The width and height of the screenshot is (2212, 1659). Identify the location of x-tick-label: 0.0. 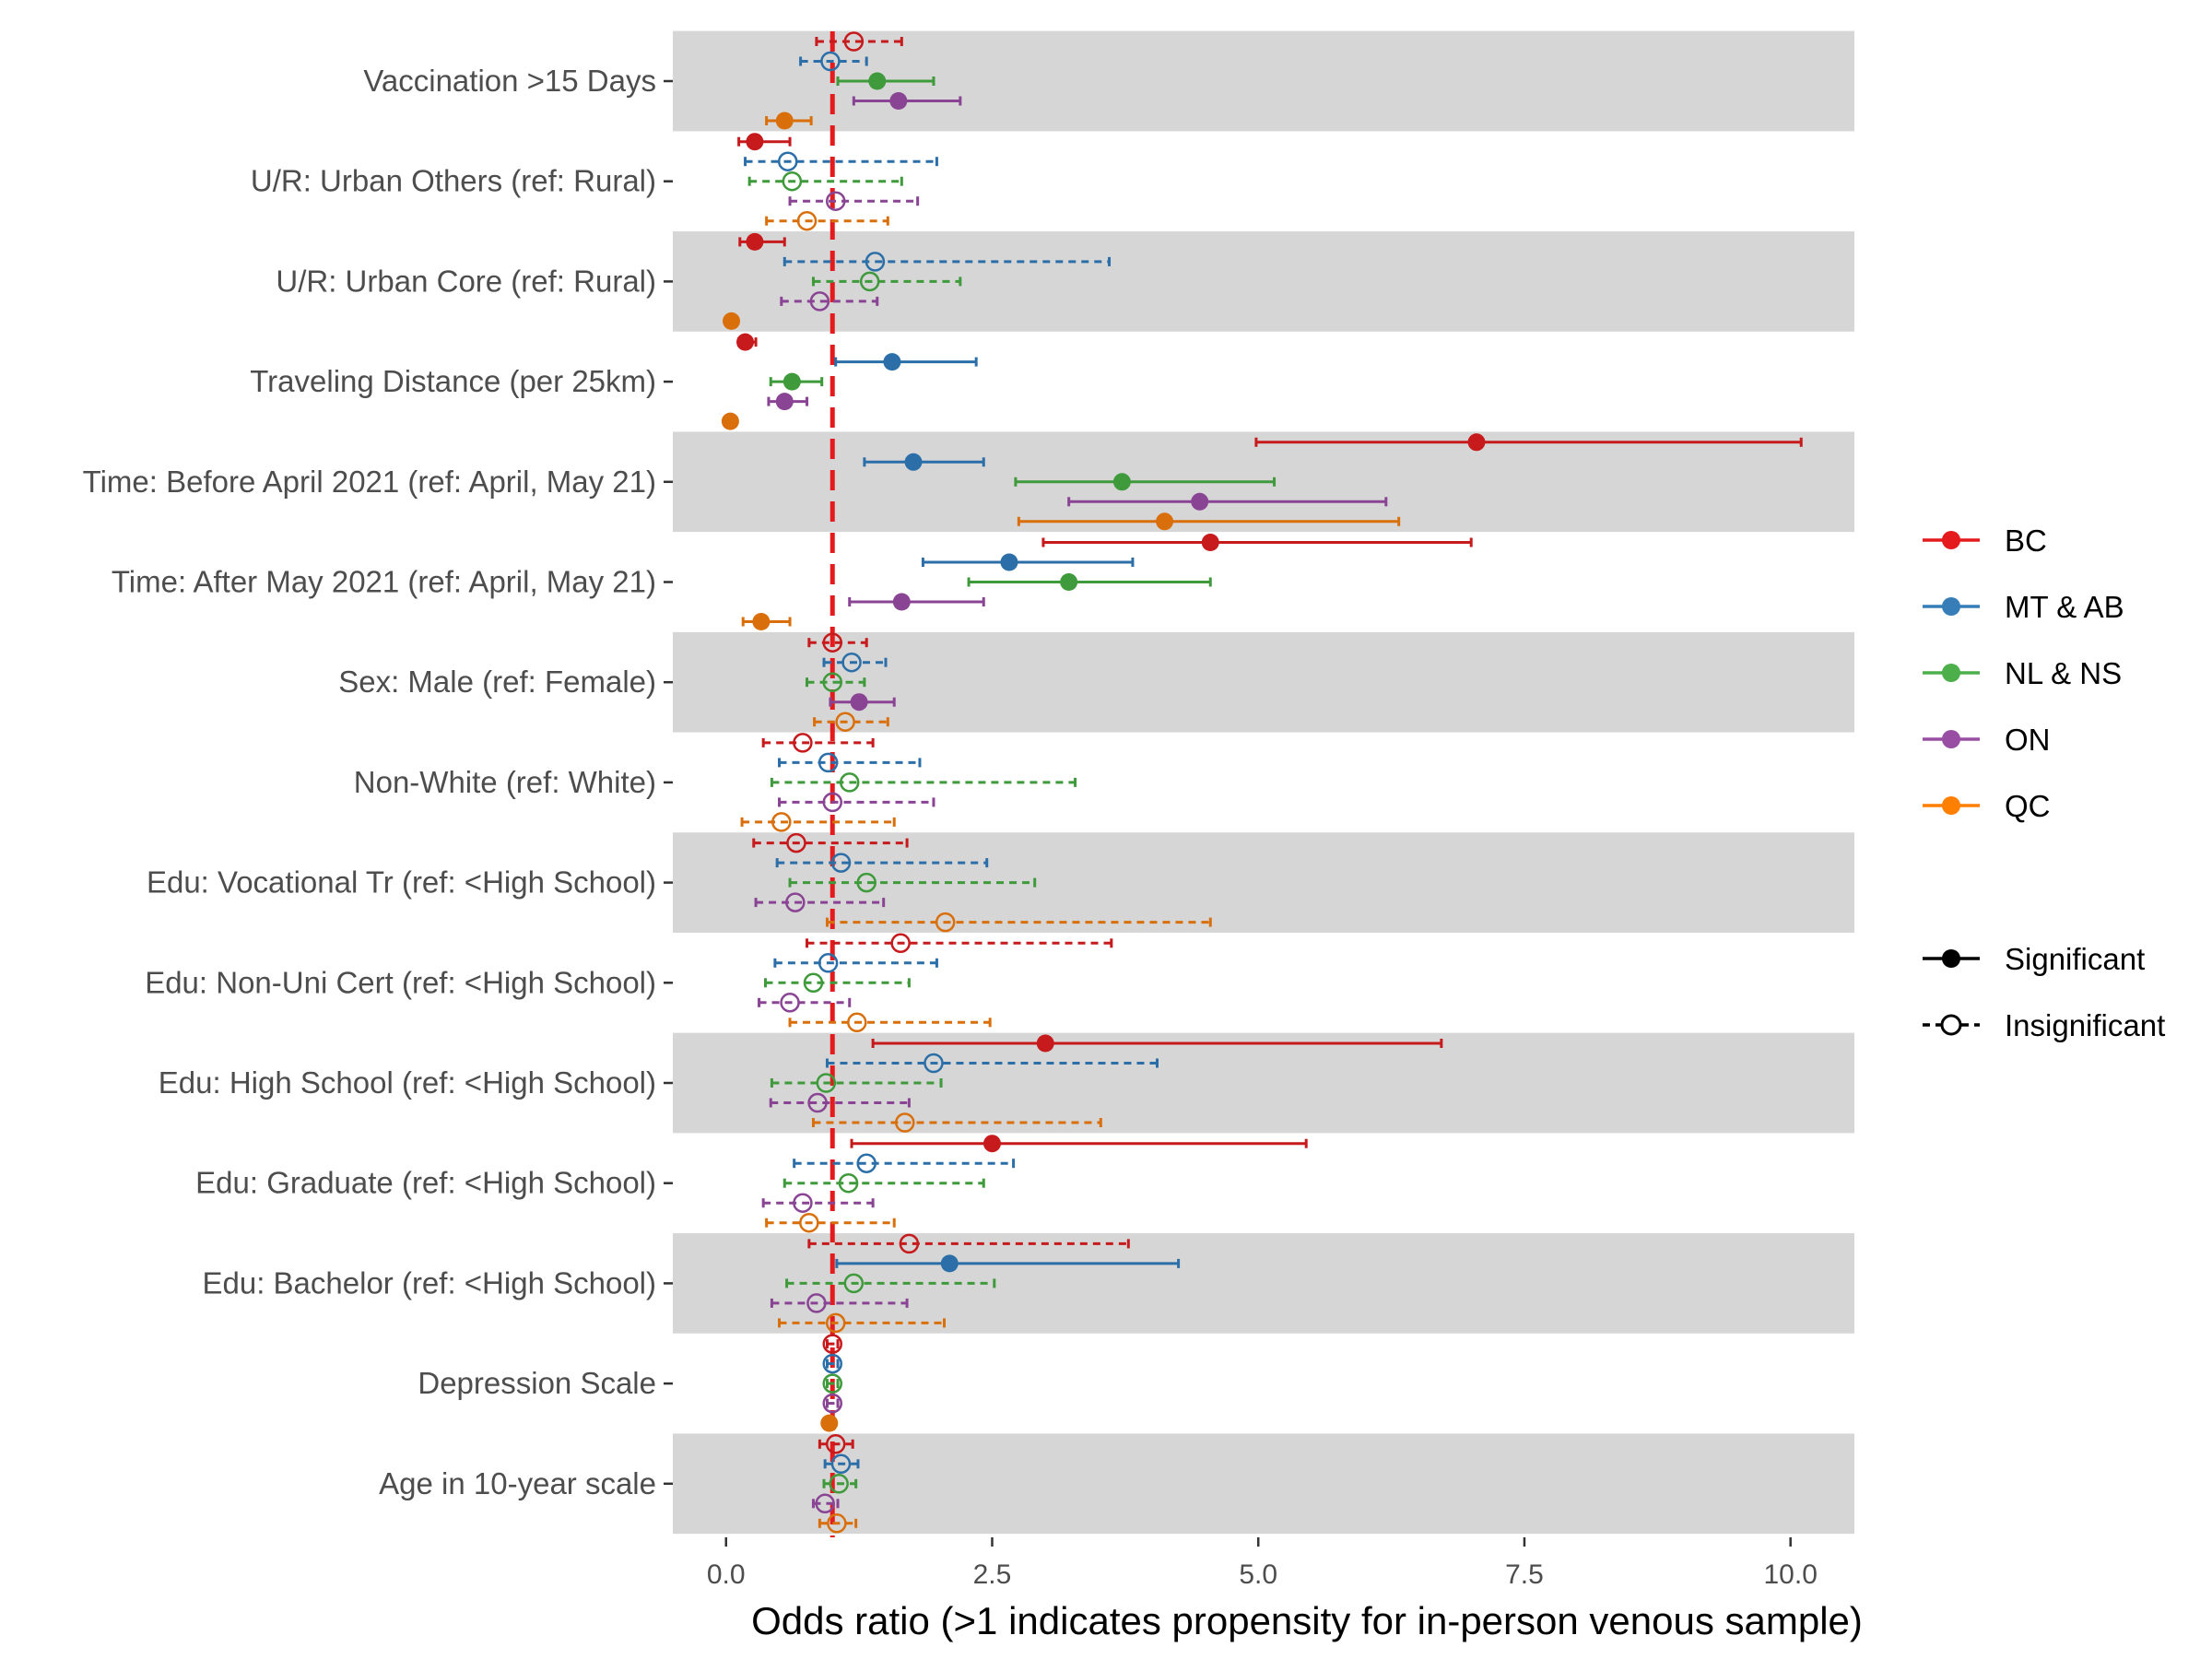
(726, 1574).